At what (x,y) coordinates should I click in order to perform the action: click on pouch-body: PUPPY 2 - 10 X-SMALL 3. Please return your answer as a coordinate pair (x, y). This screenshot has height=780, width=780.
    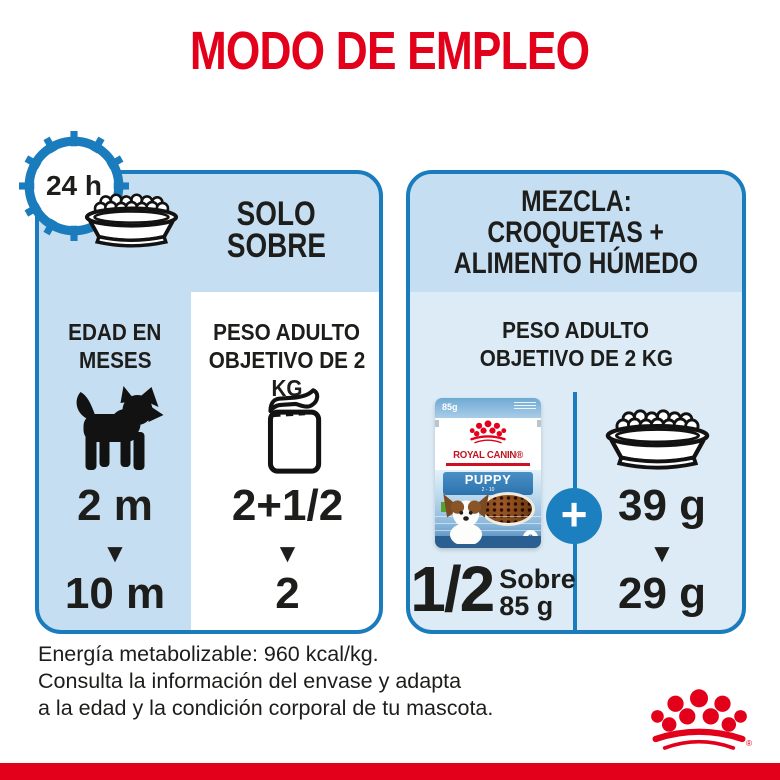
    Looking at the image, I should click on (488, 509).